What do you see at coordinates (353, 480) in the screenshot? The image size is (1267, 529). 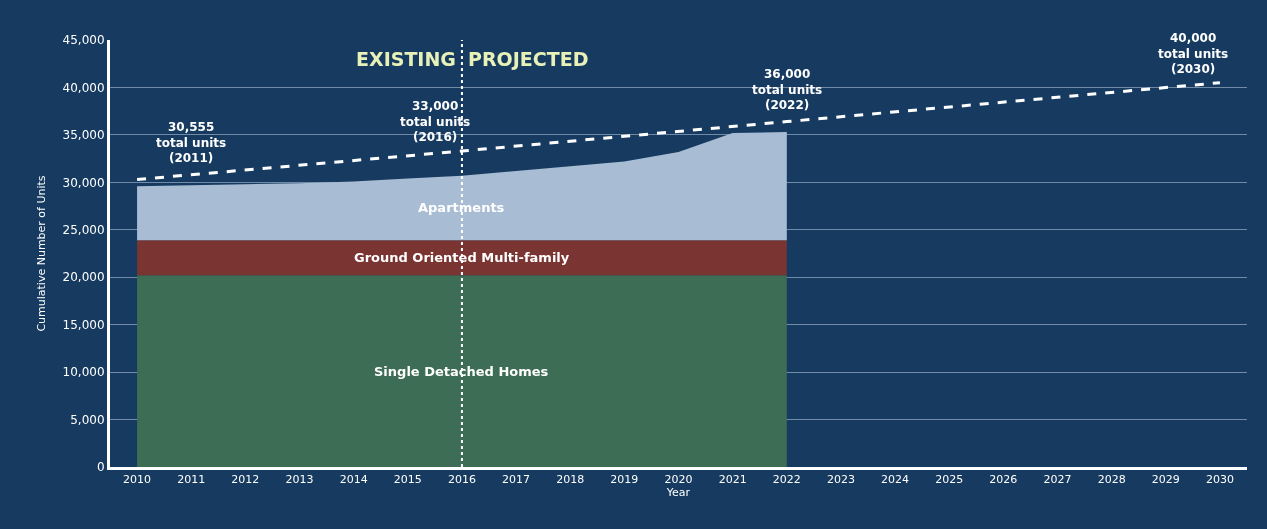 I see `x-tick-label: 2014` at bounding box center [353, 480].